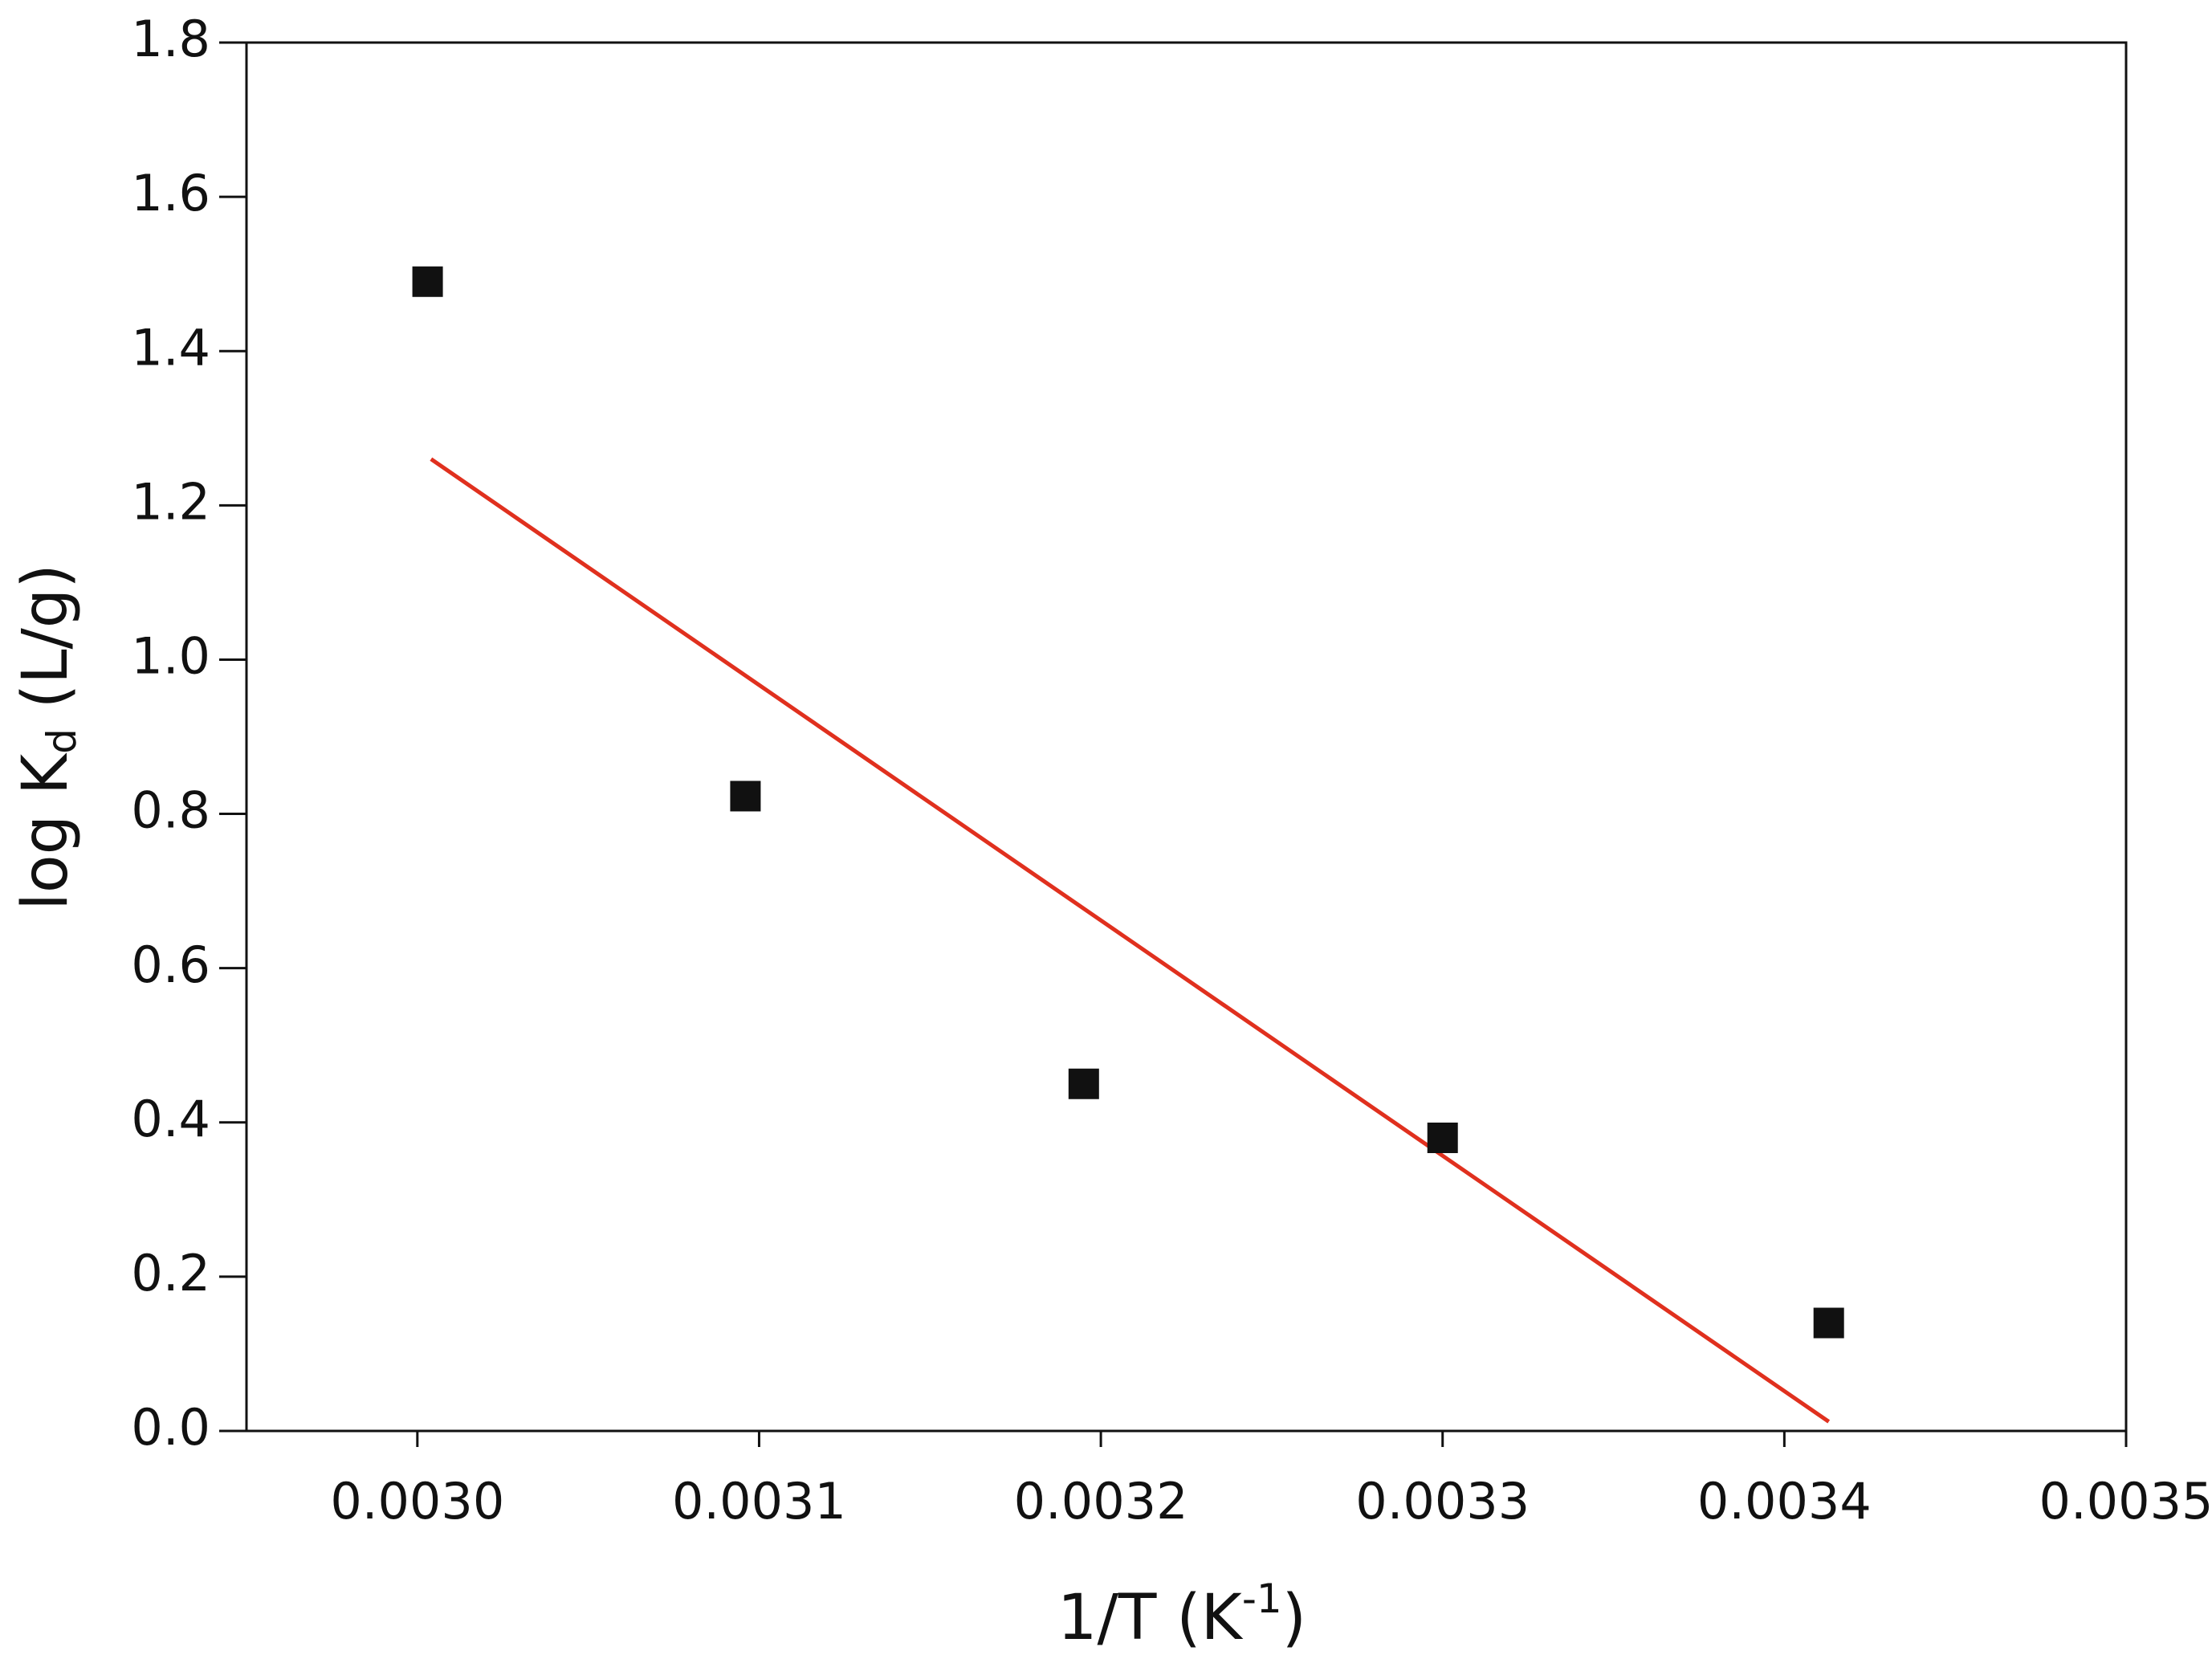  What do you see at coordinates (170, 1119) in the screenshot?
I see `y-tick-label: 0.4` at bounding box center [170, 1119].